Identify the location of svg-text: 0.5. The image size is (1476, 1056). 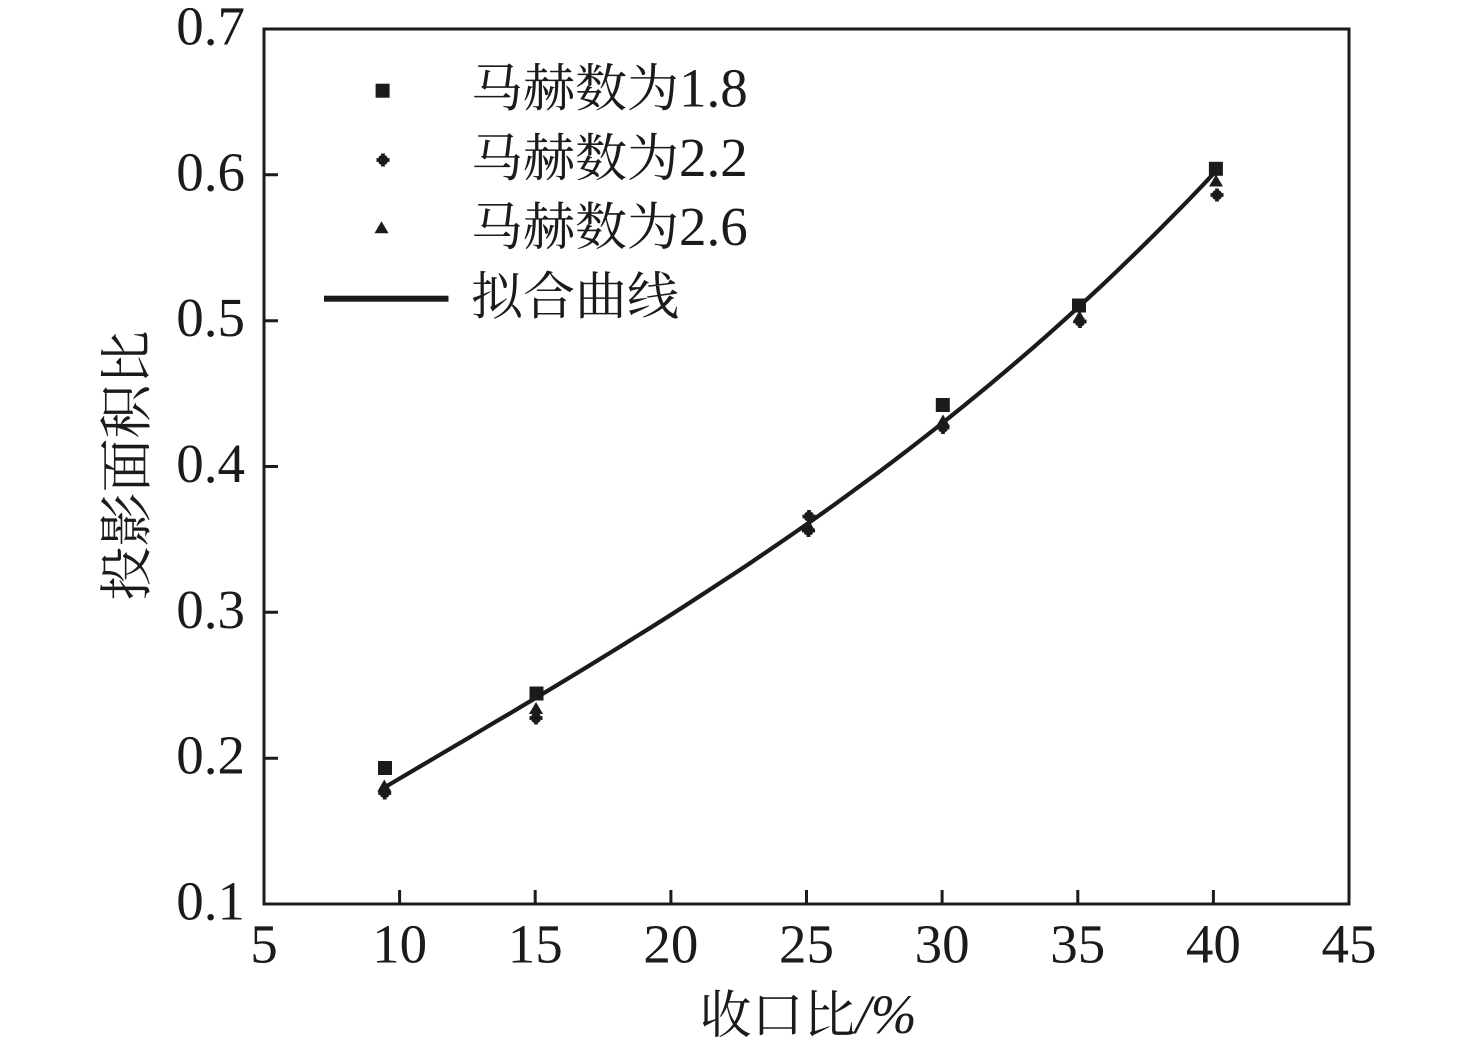
(210, 317).